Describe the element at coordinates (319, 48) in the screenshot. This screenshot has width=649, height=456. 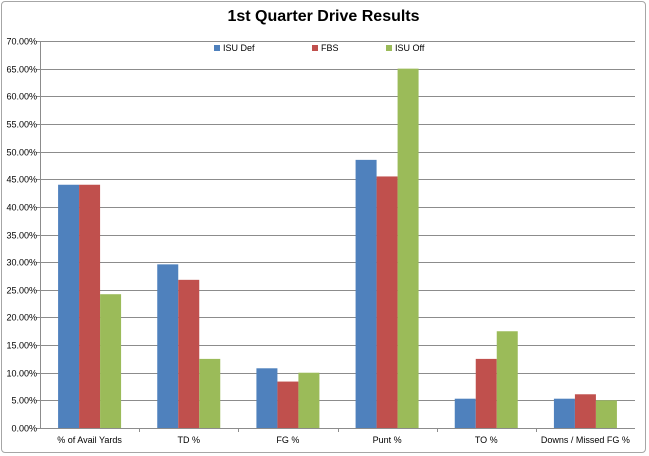
I see `legend: ISU Def FBS ISU Off` at that location.